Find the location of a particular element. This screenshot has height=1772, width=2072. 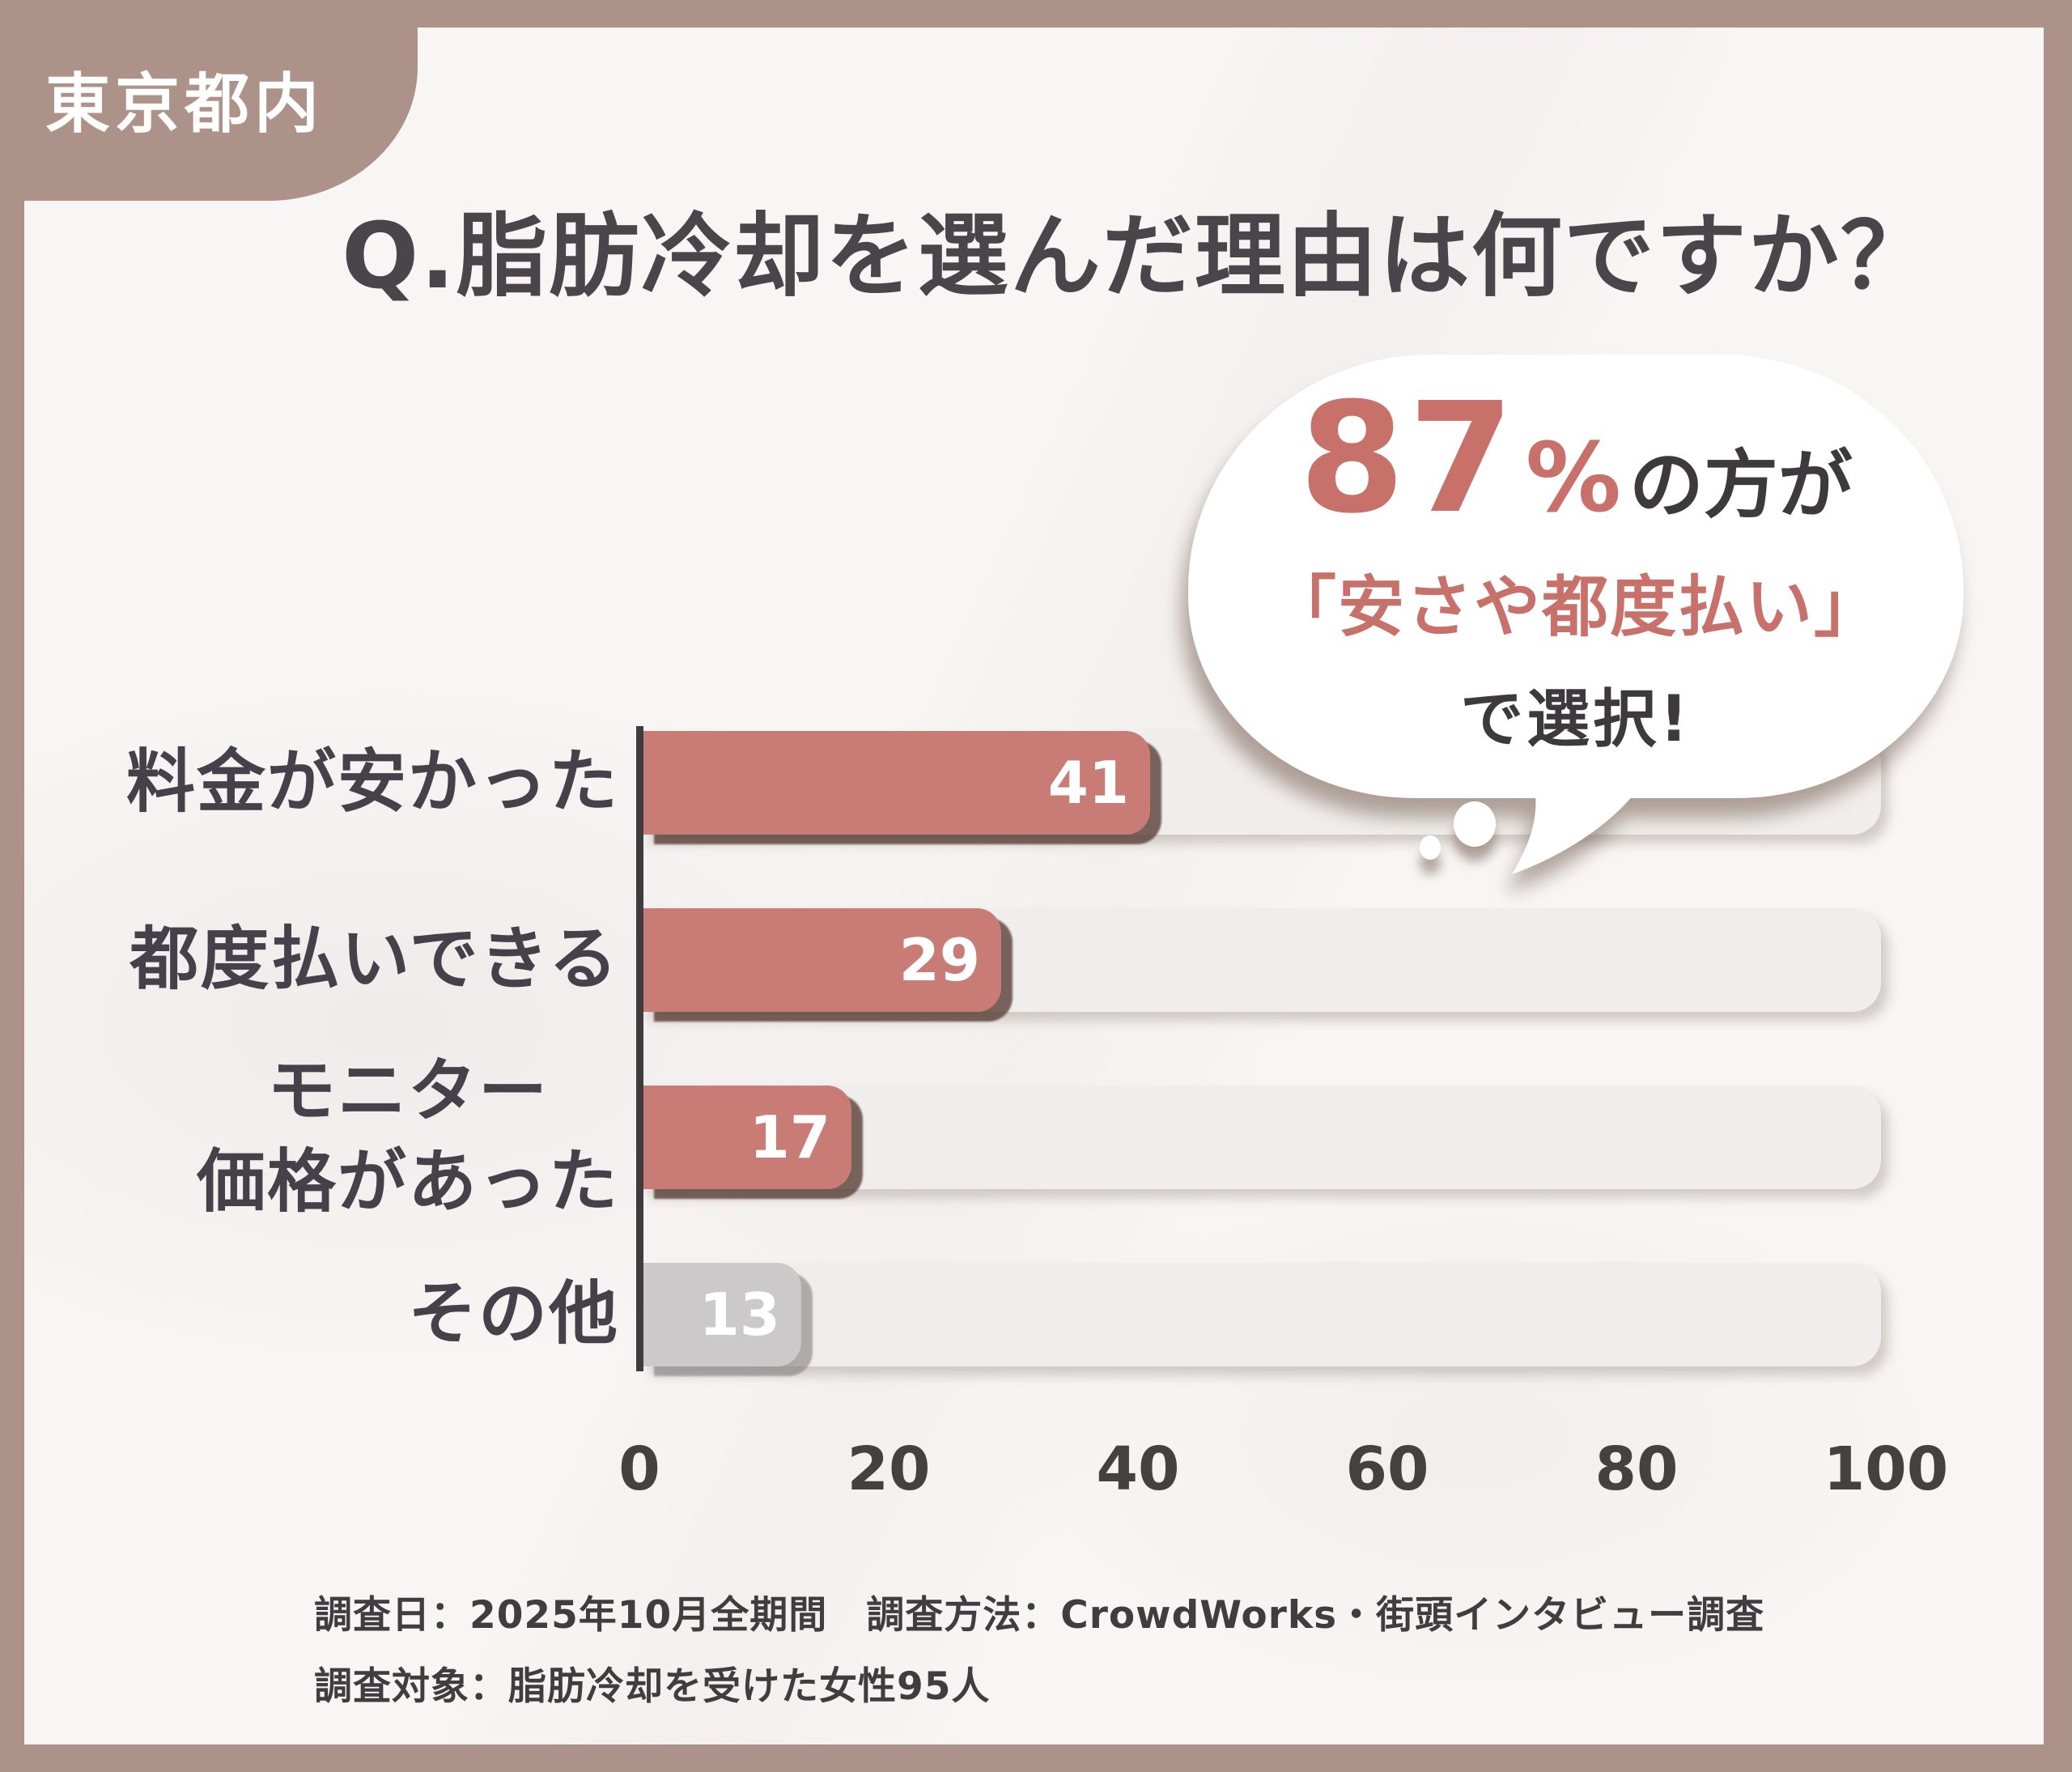

bar: 13 is located at coordinates (722, 1315).